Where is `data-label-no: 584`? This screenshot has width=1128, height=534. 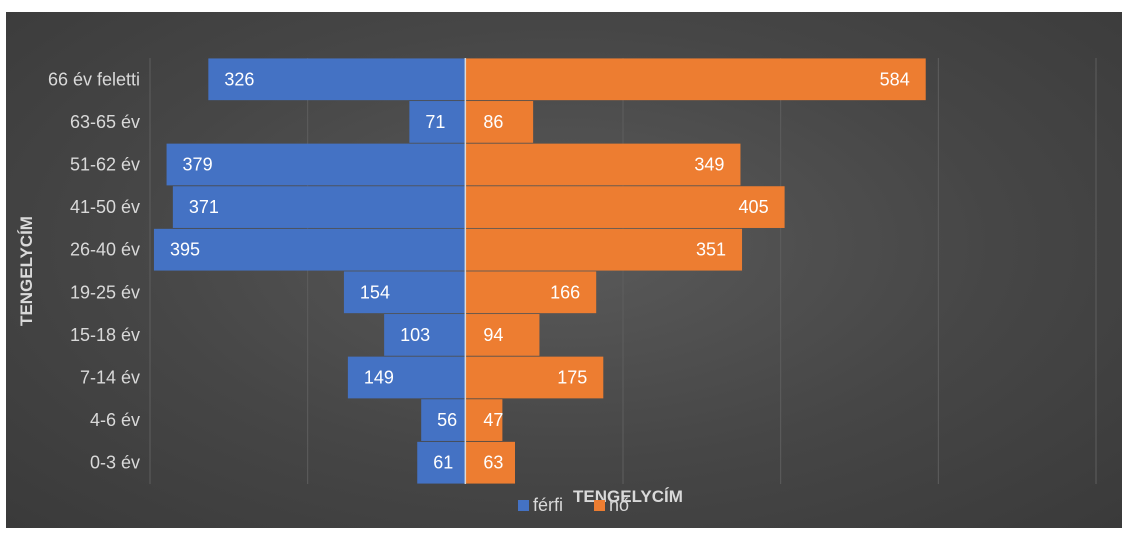 data-label-no: 584 is located at coordinates (895, 79).